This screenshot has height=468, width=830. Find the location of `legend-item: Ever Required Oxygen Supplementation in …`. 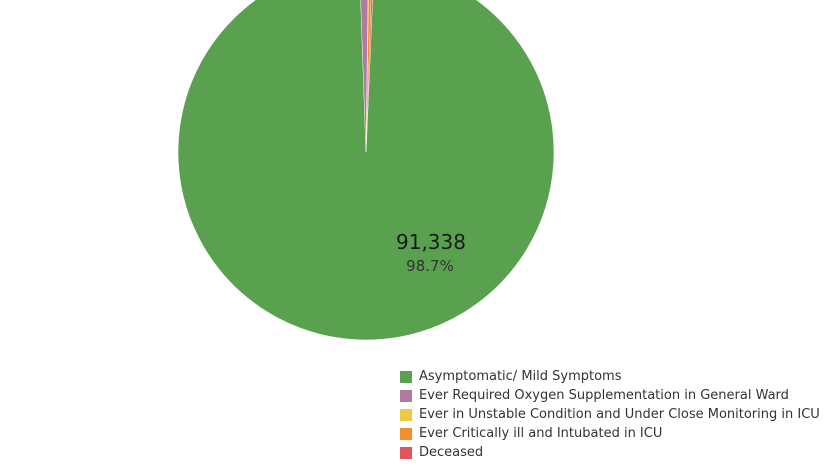

legend-item: Ever Required Oxygen Supplementation in … is located at coordinates (610, 395).